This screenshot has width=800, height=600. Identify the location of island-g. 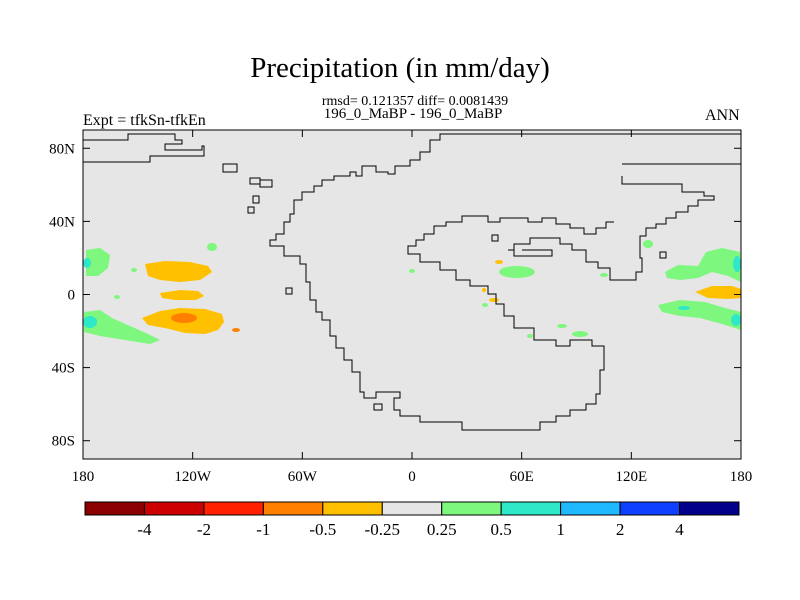
(495, 238).